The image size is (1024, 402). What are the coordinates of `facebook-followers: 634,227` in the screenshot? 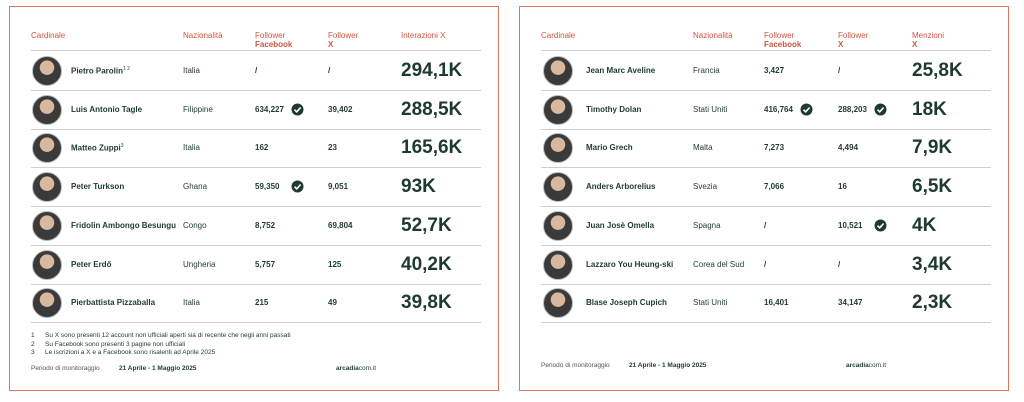 It's located at (269, 109).